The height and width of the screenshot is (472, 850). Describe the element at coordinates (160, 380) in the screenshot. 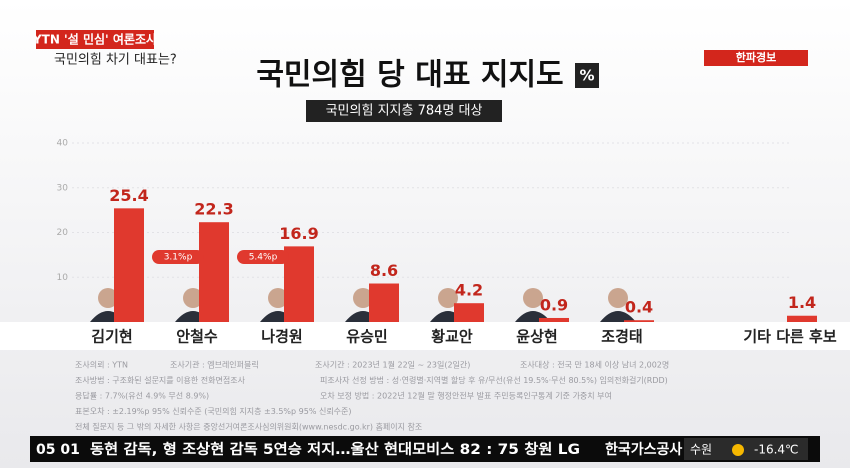

I see `footnote: 조사방법 : 구조화된 설문지를 이용한 전화면접조사` at that location.